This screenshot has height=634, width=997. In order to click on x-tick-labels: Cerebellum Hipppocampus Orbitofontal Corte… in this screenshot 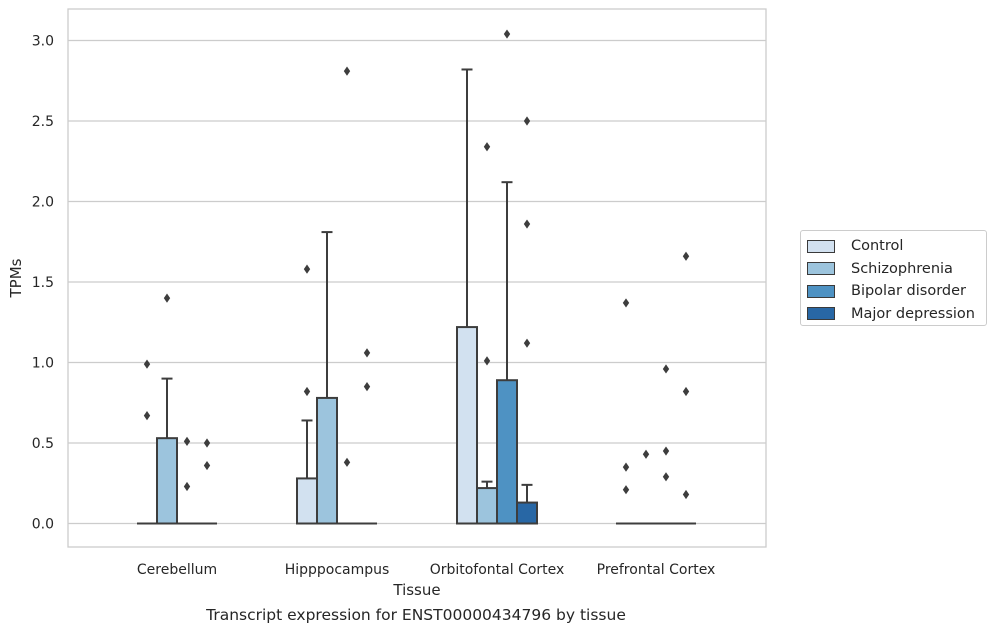, I will do `click(426, 570)`.